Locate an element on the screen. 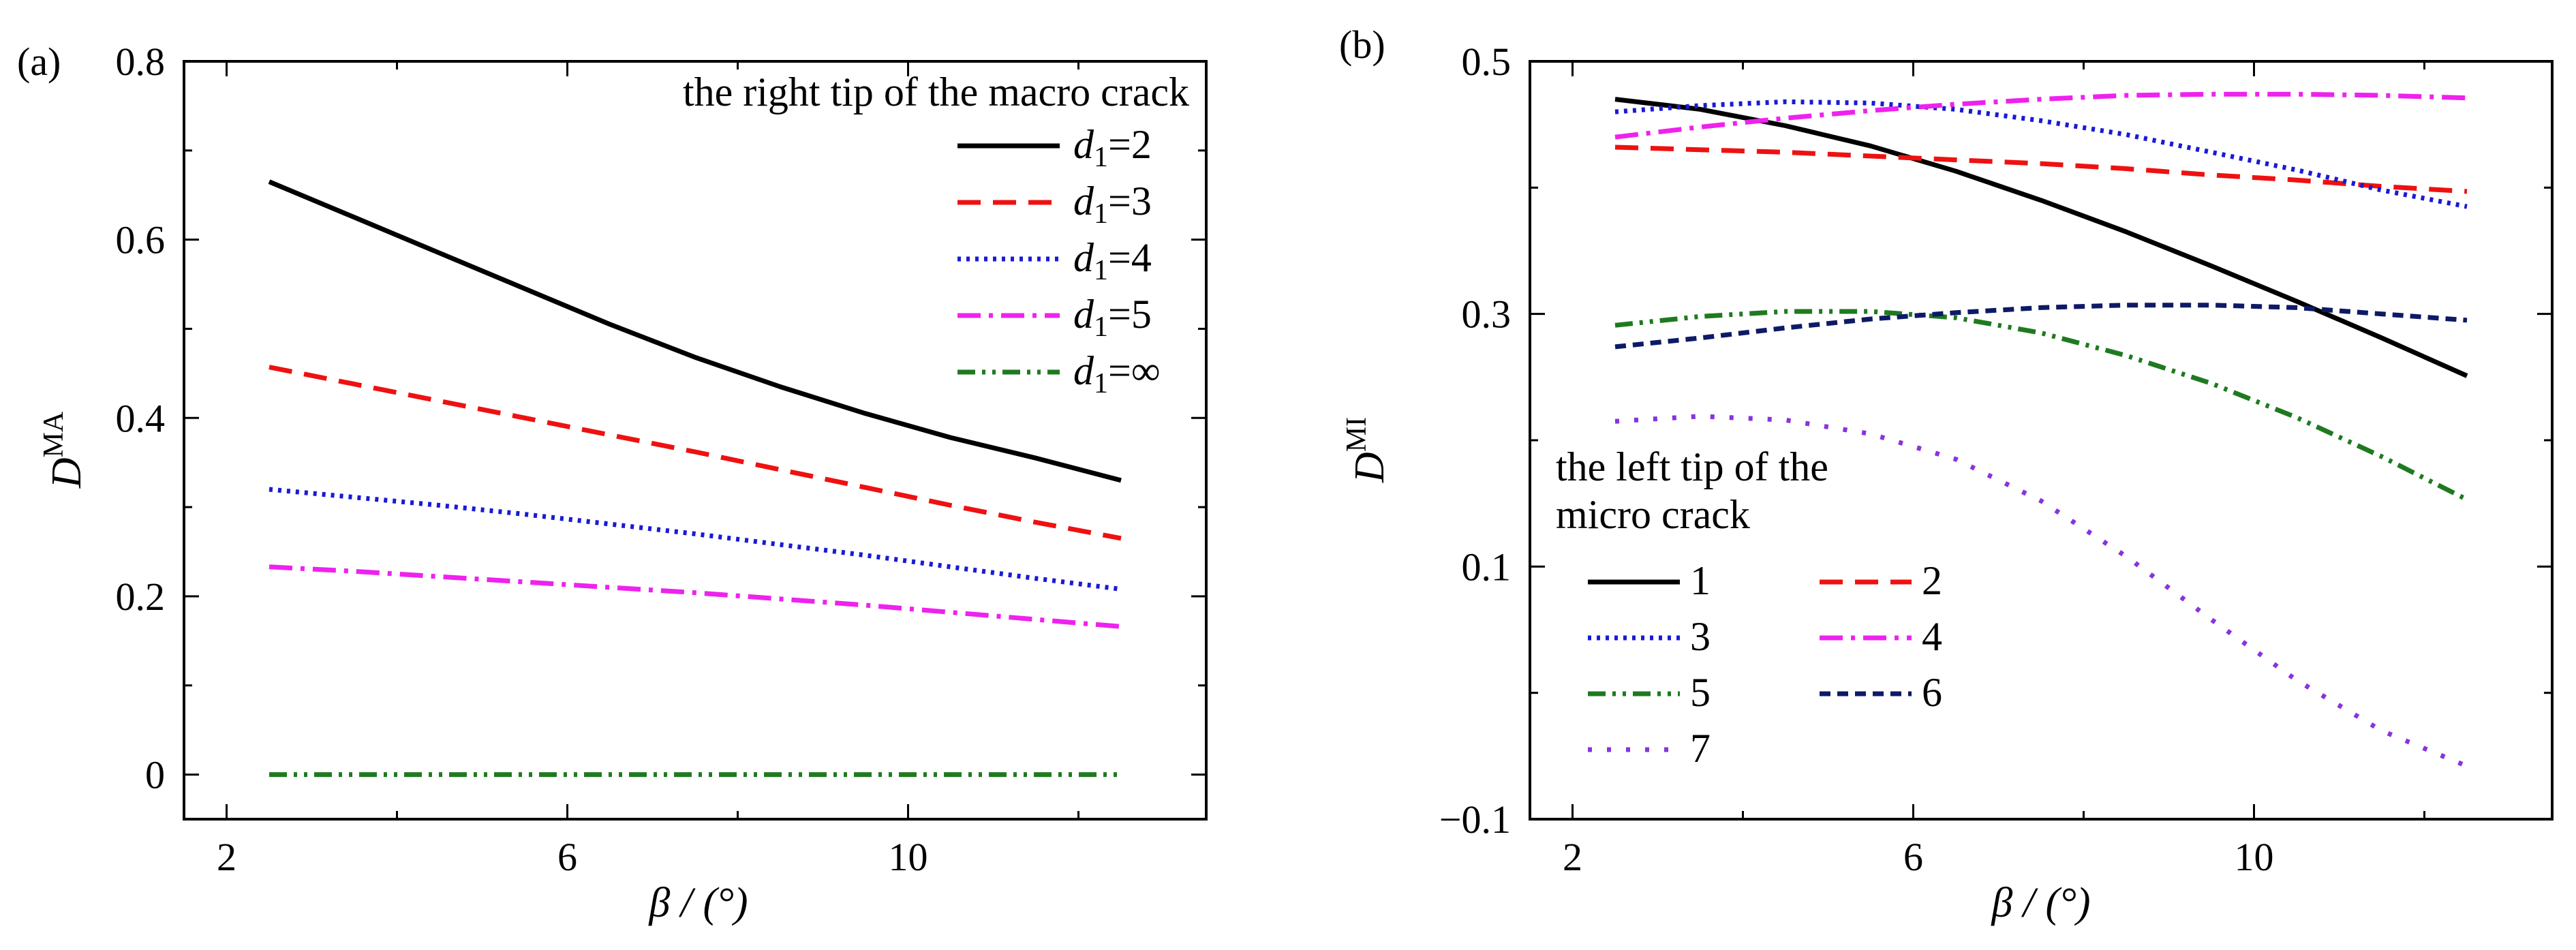 Image resolution: width=2576 pixels, height=950 pixels. panel-b-legend: 1 2 3 4 5 6 7 is located at coordinates (1765, 664).